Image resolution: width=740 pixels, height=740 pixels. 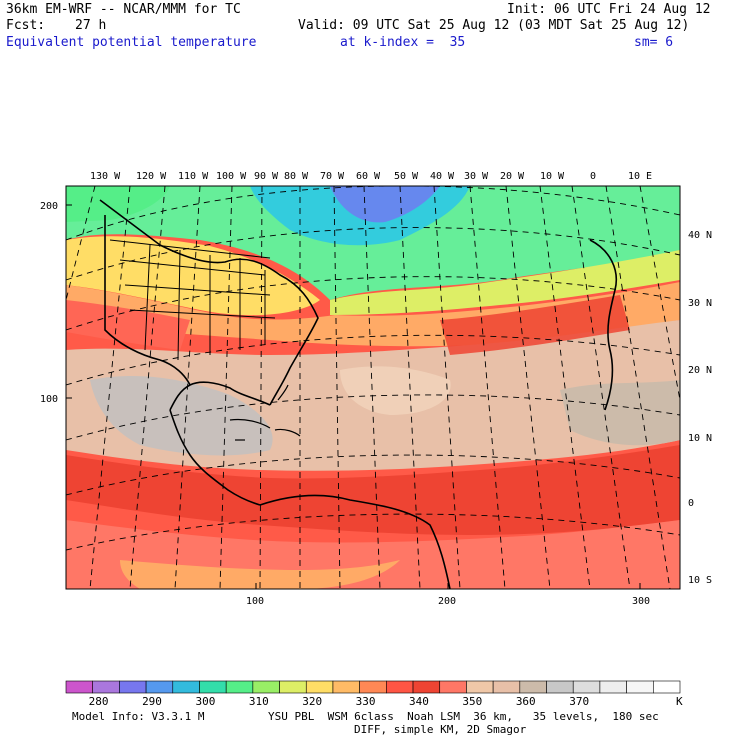 What do you see at coordinates (641, 601) in the screenshot?
I see `grid-x-label-300: 300` at bounding box center [641, 601].